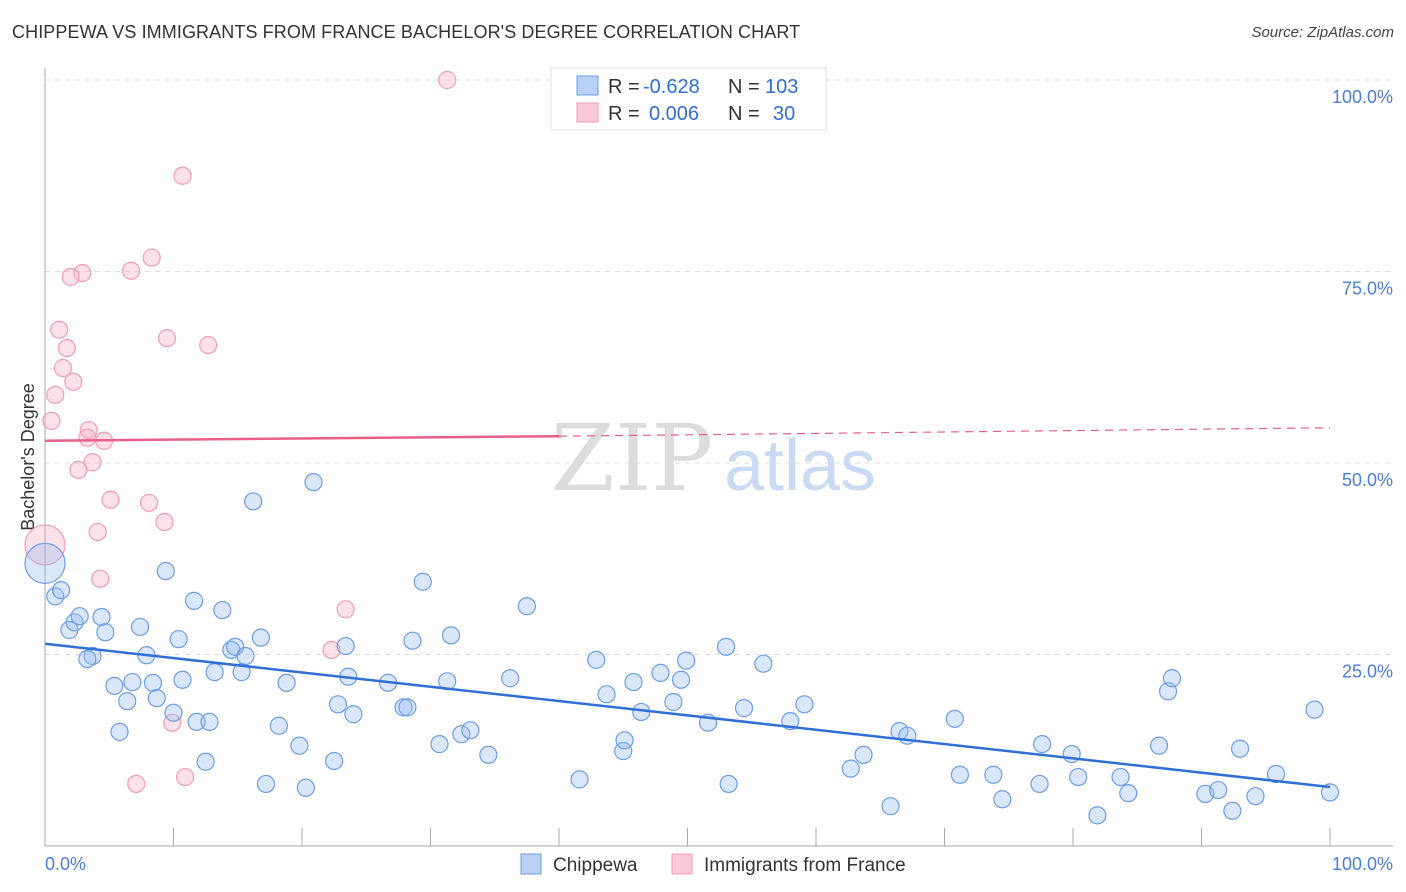  Describe the element at coordinates (781, 87) in the screenshot. I see `n-value-chippewa: 103` at that location.